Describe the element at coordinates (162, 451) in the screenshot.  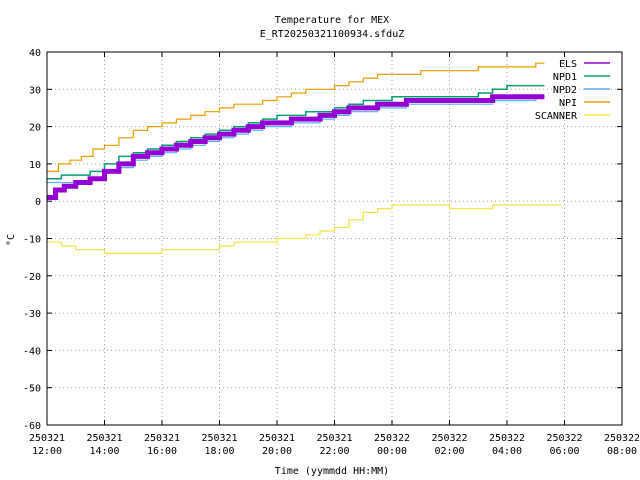
I see `x-tick-time: 16:00` at that location.